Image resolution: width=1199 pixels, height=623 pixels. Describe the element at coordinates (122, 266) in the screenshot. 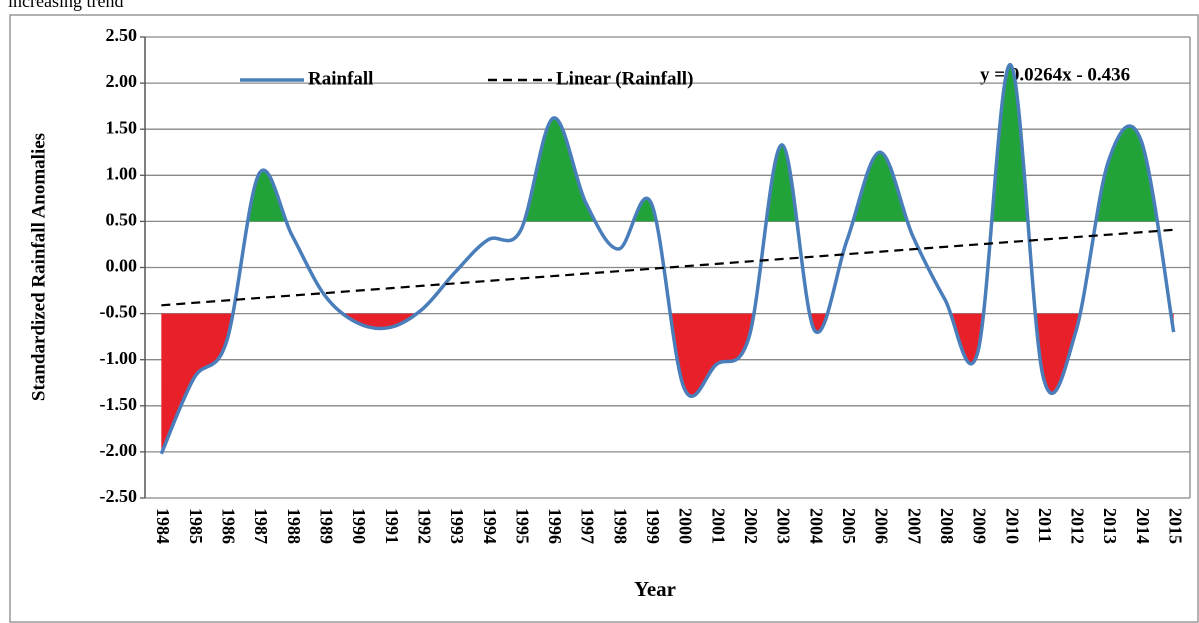

I see `y-tick-label: 0.00` at that location.